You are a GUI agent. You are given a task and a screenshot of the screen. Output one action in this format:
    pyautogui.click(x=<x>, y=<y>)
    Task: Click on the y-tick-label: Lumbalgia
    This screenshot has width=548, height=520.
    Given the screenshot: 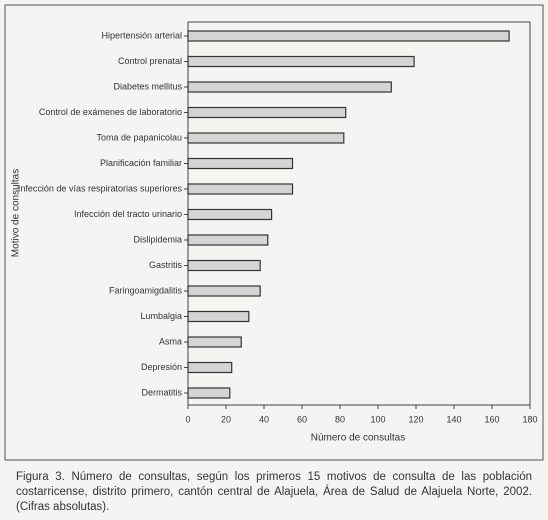 What is the action you would take?
    pyautogui.click(x=161, y=316)
    